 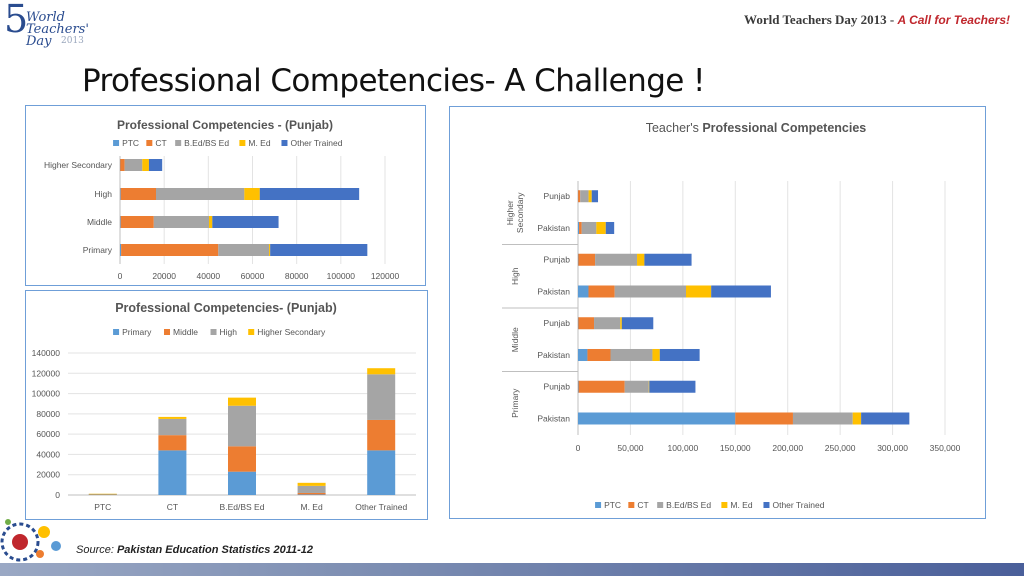 What do you see at coordinates (102, 507) in the screenshot?
I see `x-category-label: PTC` at bounding box center [102, 507].